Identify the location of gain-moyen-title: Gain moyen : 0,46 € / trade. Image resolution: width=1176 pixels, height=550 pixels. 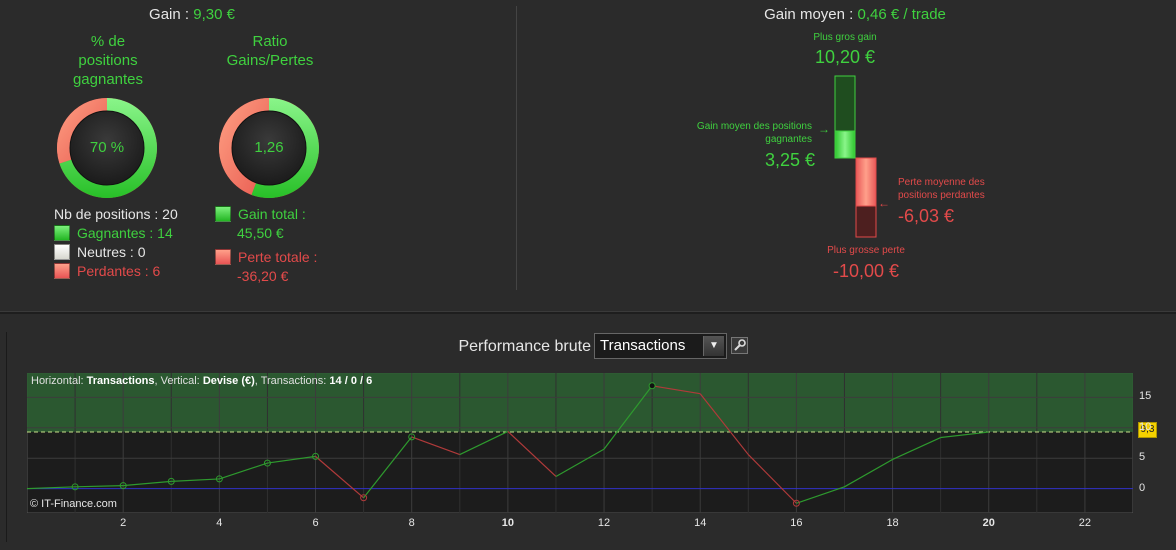
(855, 14).